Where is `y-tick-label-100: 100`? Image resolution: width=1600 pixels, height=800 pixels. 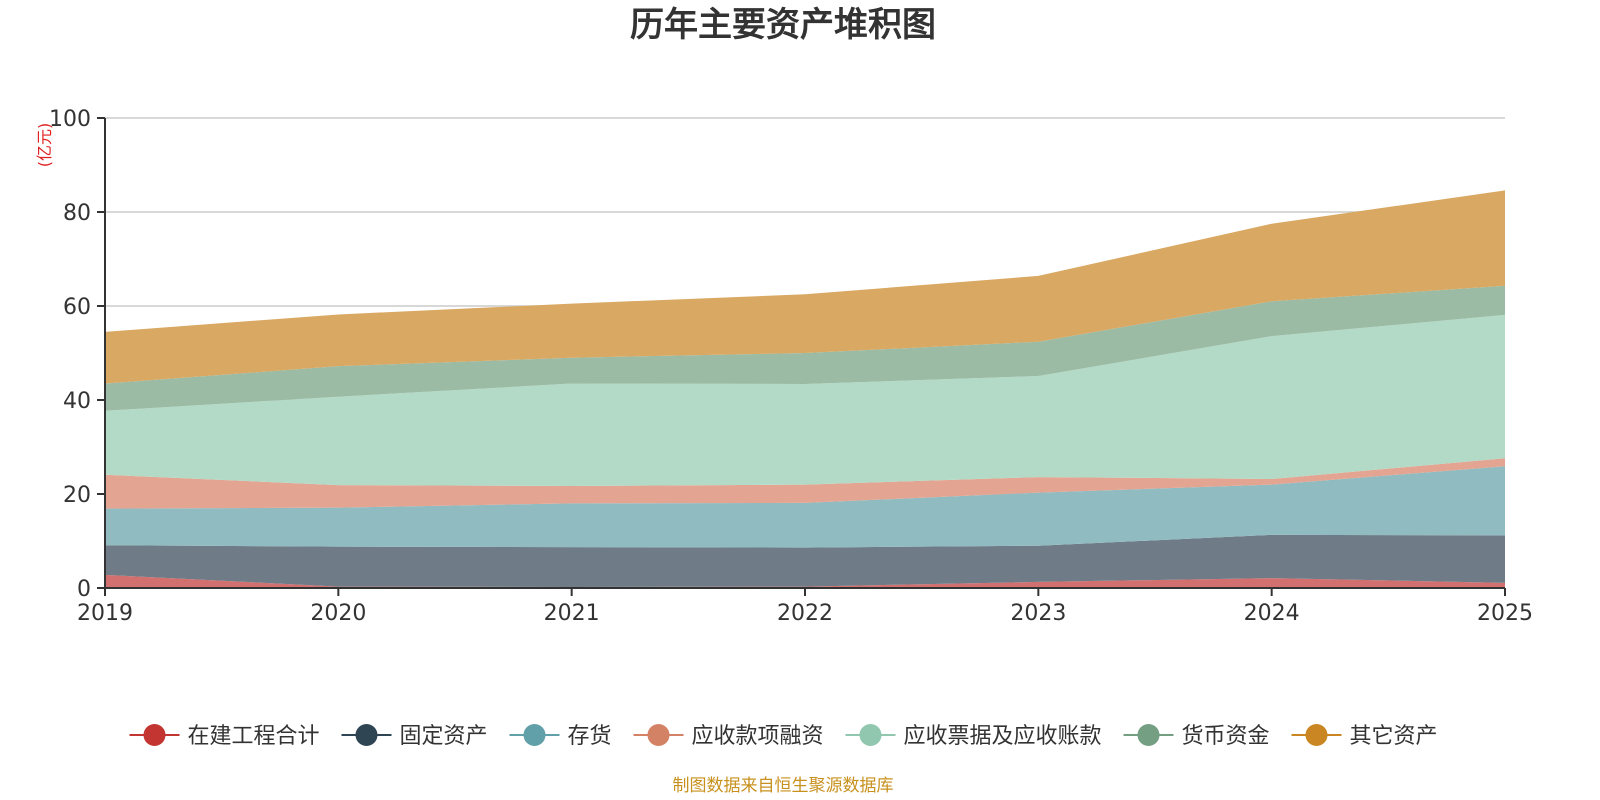 y-tick-label-100: 100 is located at coordinates (70, 119).